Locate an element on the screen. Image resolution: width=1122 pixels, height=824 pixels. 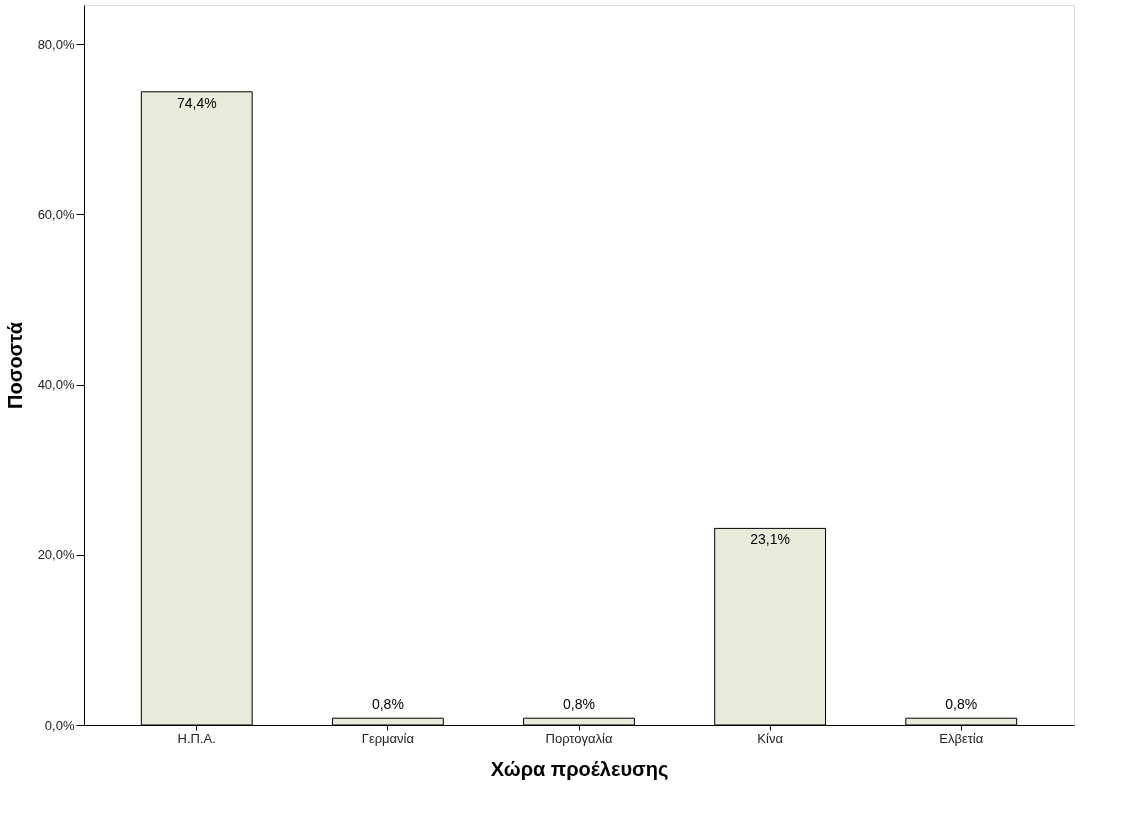
x-tick-label: Η.Π.Α. is located at coordinates (196, 738).